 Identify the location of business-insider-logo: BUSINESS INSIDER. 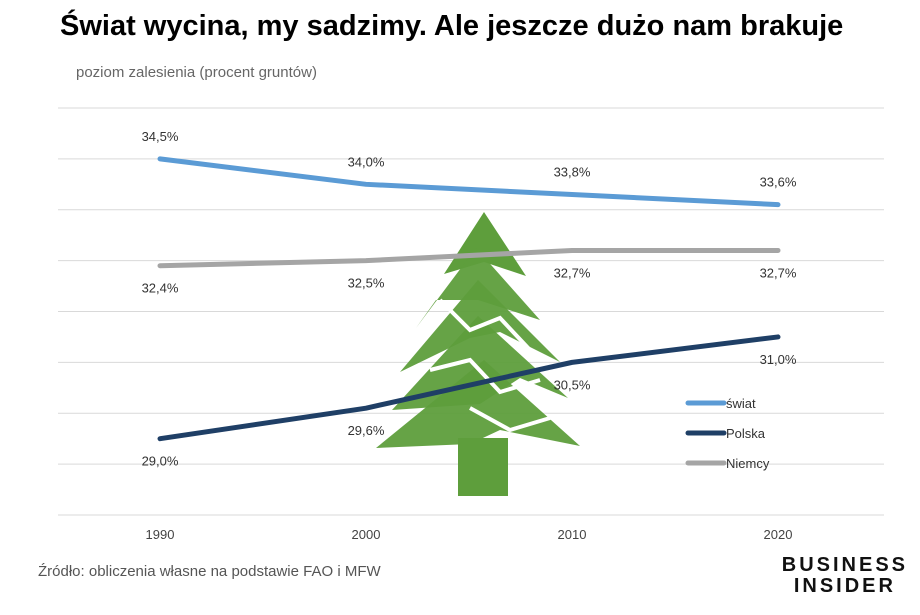
(845, 576).